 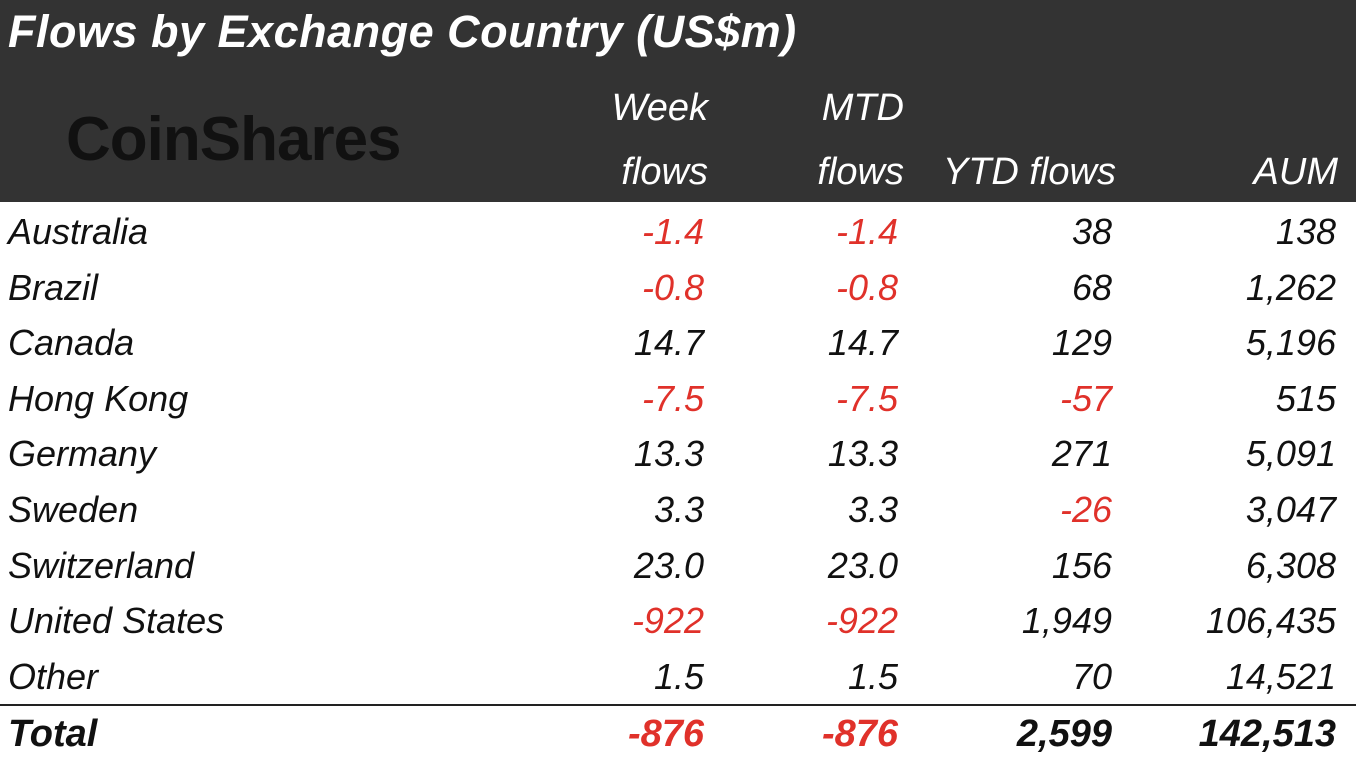 I want to click on row-week-value: -922, so click(x=667, y=621).